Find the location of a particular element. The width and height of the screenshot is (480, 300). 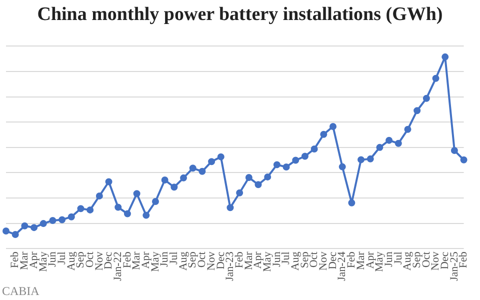

x-tick-label: Jan-24 is located at coordinates (342, 266).